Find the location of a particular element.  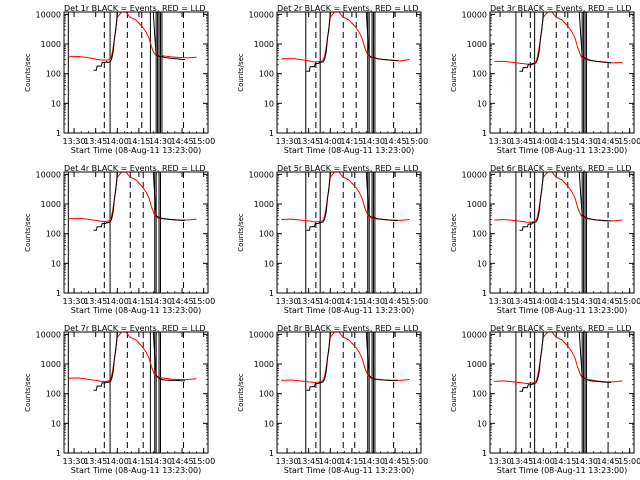

panel-title: Det 2r BLACK = Events, RED = LLD is located at coordinates (348, 8).